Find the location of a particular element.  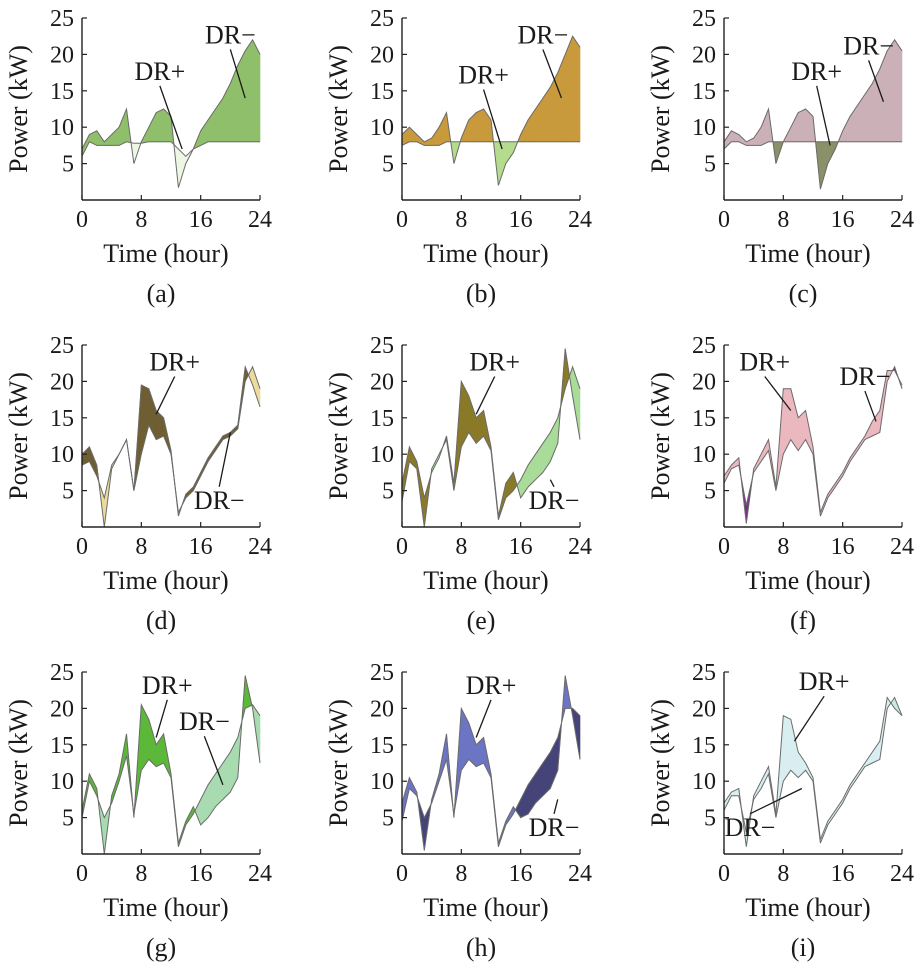

subplot-caption: (h) is located at coordinates (481, 947).